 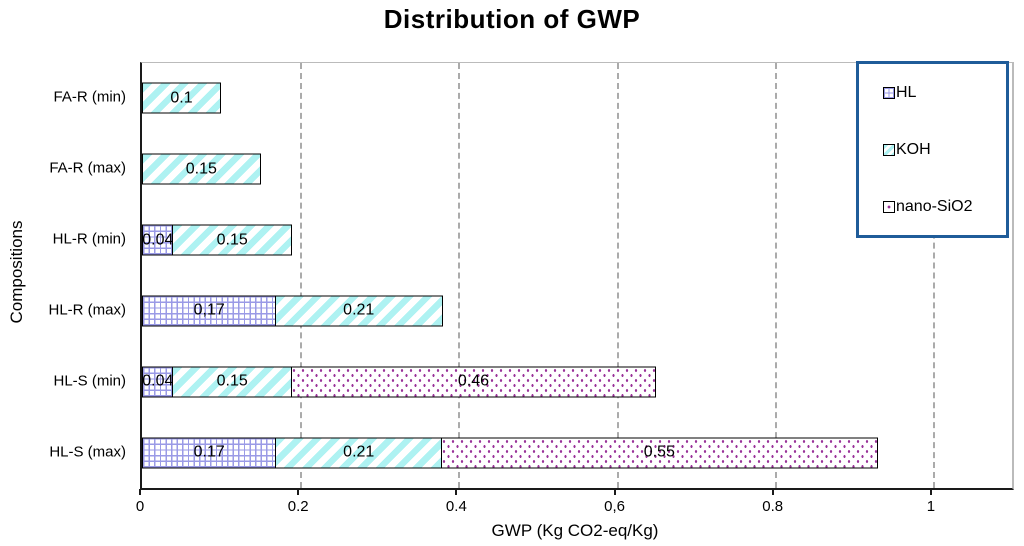 What do you see at coordinates (456, 506) in the screenshot?
I see `tick-label: 0.4` at bounding box center [456, 506].